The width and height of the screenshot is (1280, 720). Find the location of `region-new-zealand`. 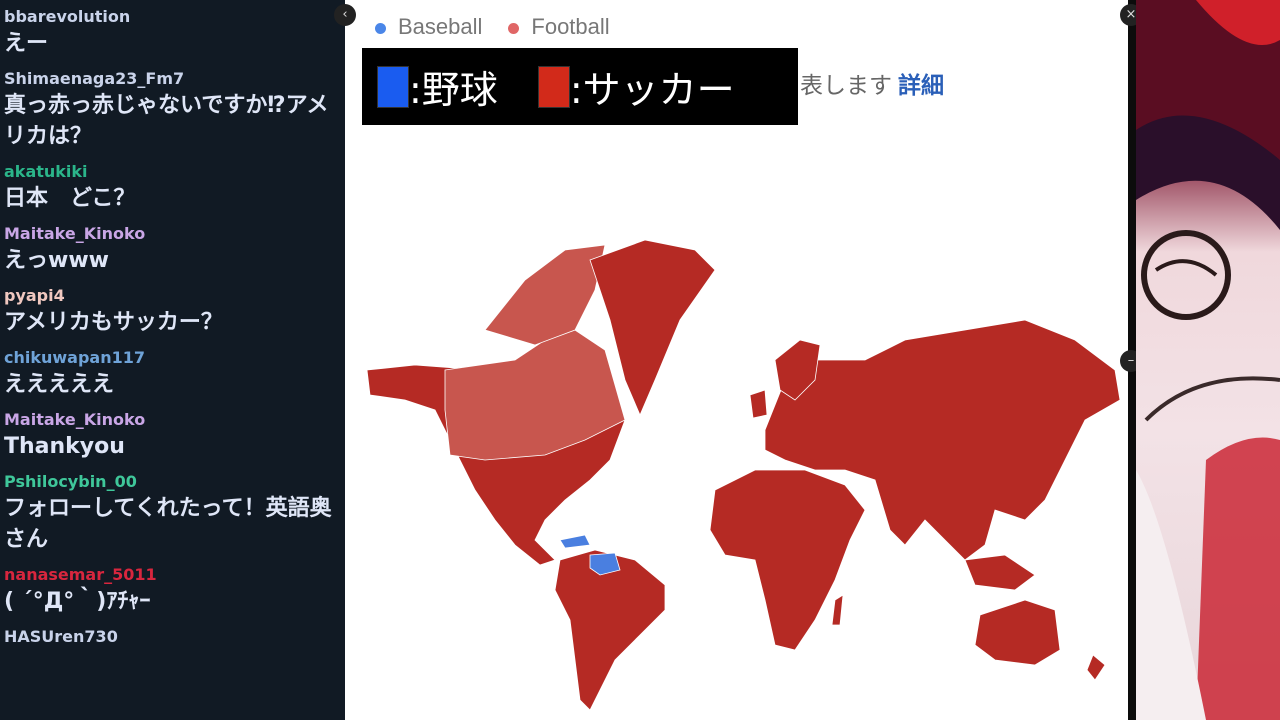

region-new-zealand is located at coordinates (1096, 667).